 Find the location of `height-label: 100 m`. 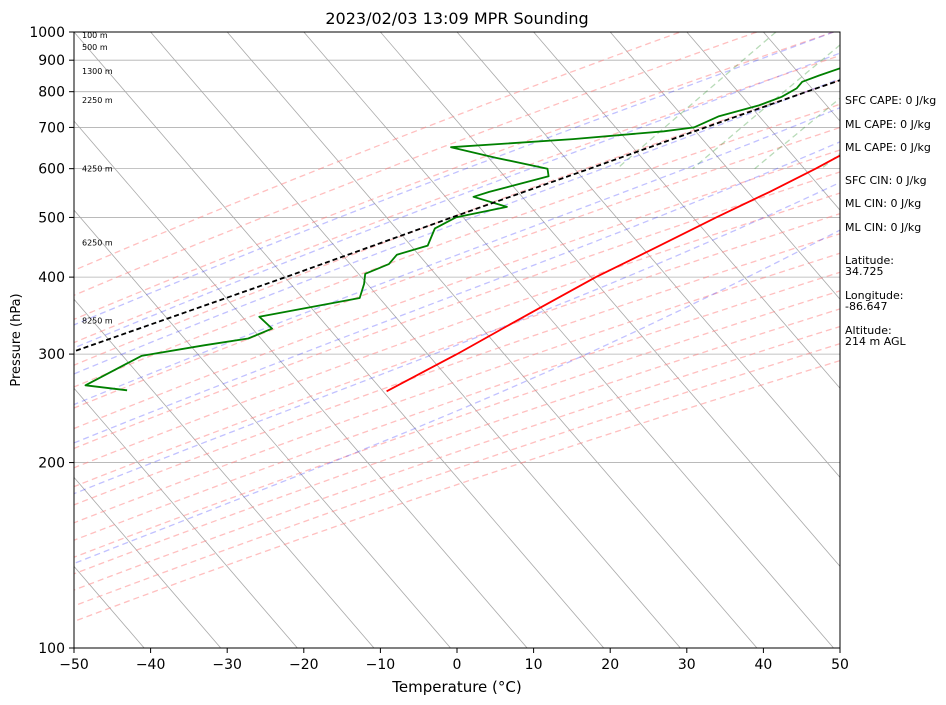

height-label: 100 m is located at coordinates (95, 35).